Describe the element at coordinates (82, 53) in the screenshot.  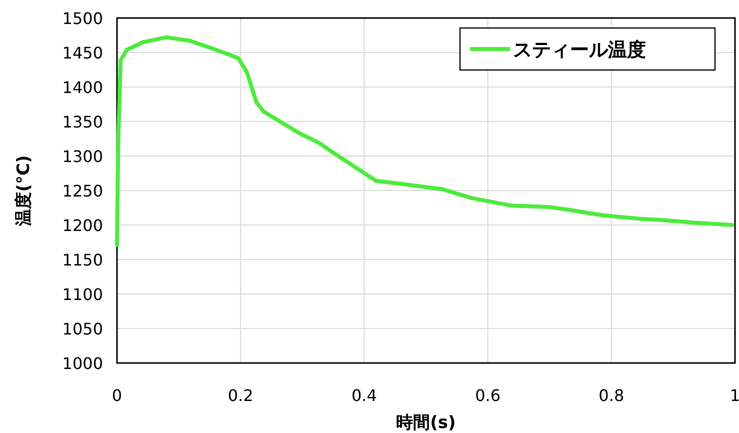
I see `y-tick-label: 1450` at that location.